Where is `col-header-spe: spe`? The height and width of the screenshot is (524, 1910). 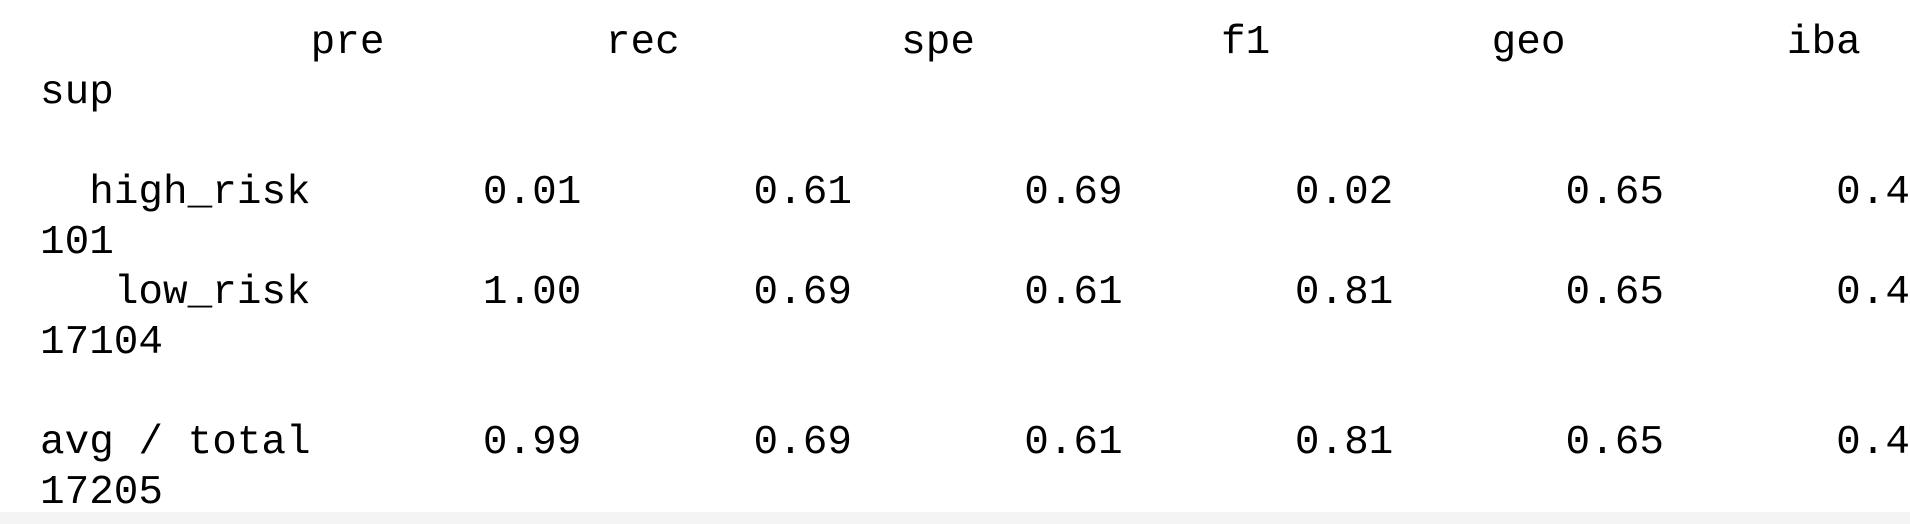 col-header-spe: spe is located at coordinates (938, 43).